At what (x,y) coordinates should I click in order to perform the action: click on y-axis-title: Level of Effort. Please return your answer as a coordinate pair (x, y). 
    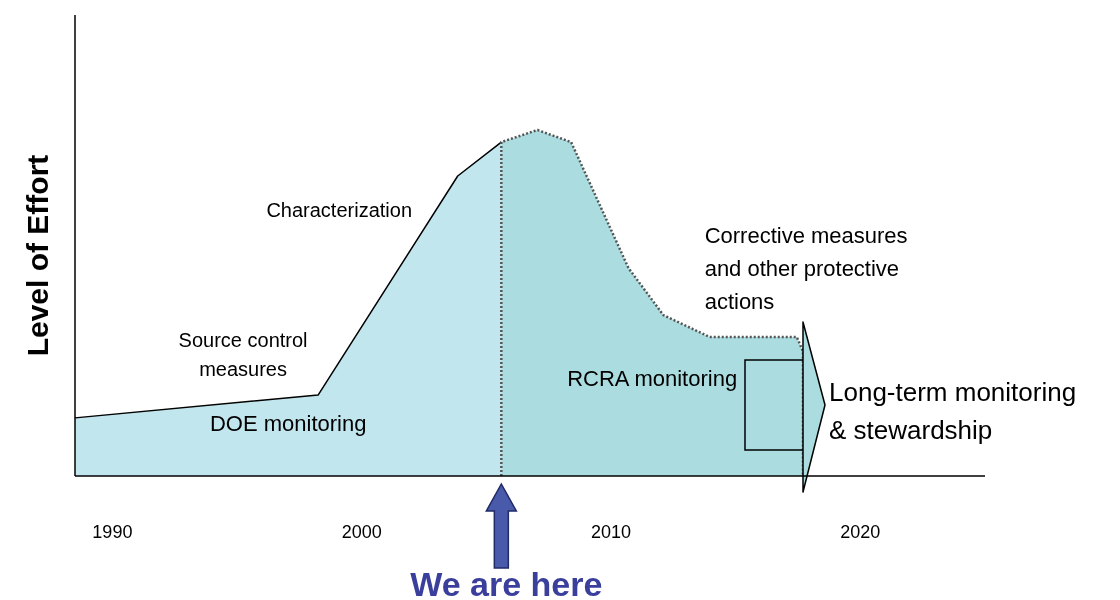
    Looking at the image, I should click on (37, 255).